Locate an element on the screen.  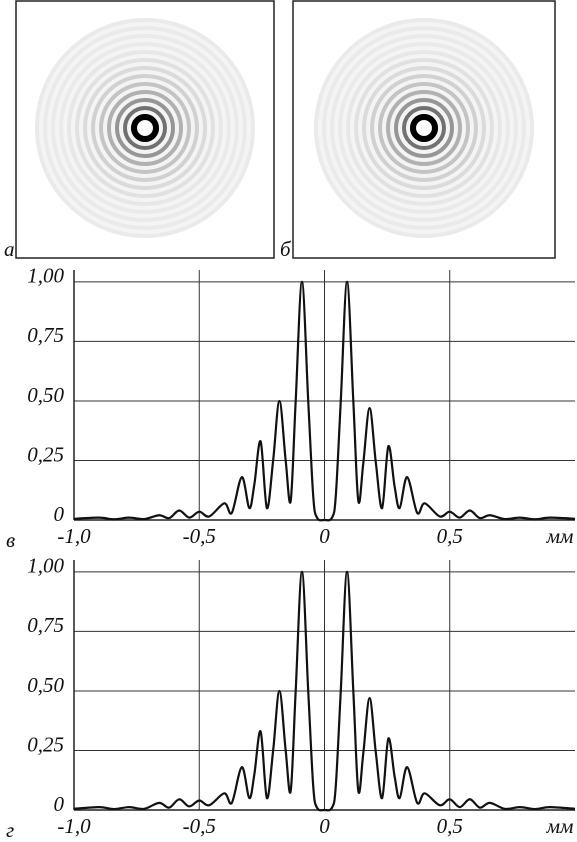
panel-label: г is located at coordinates (10, 830).